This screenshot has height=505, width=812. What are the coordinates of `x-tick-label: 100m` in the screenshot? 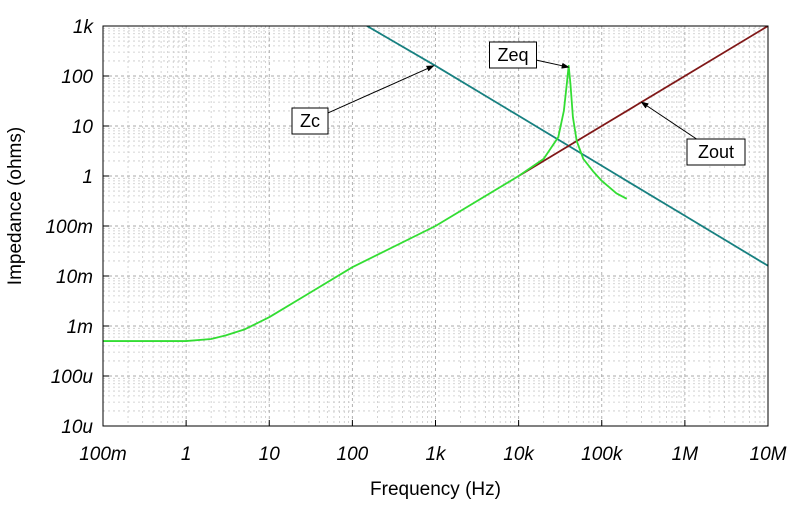 It's located at (103, 454).